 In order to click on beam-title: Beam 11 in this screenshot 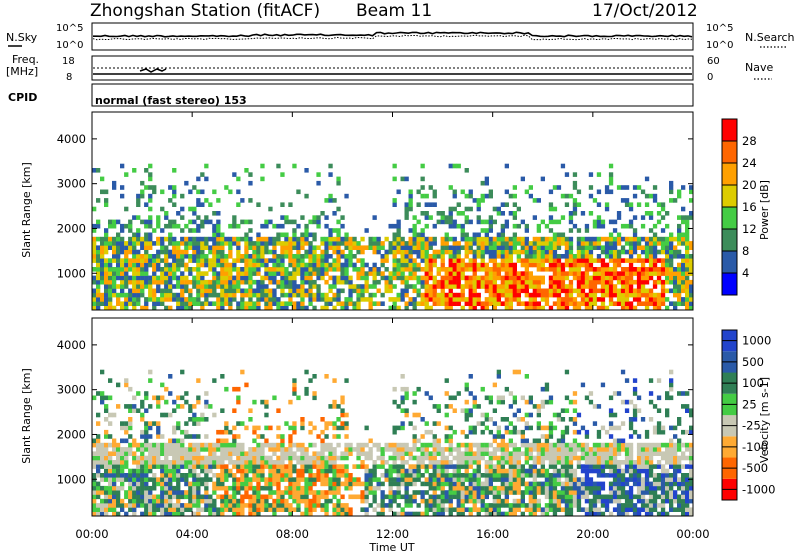, I will do `click(394, 11)`.